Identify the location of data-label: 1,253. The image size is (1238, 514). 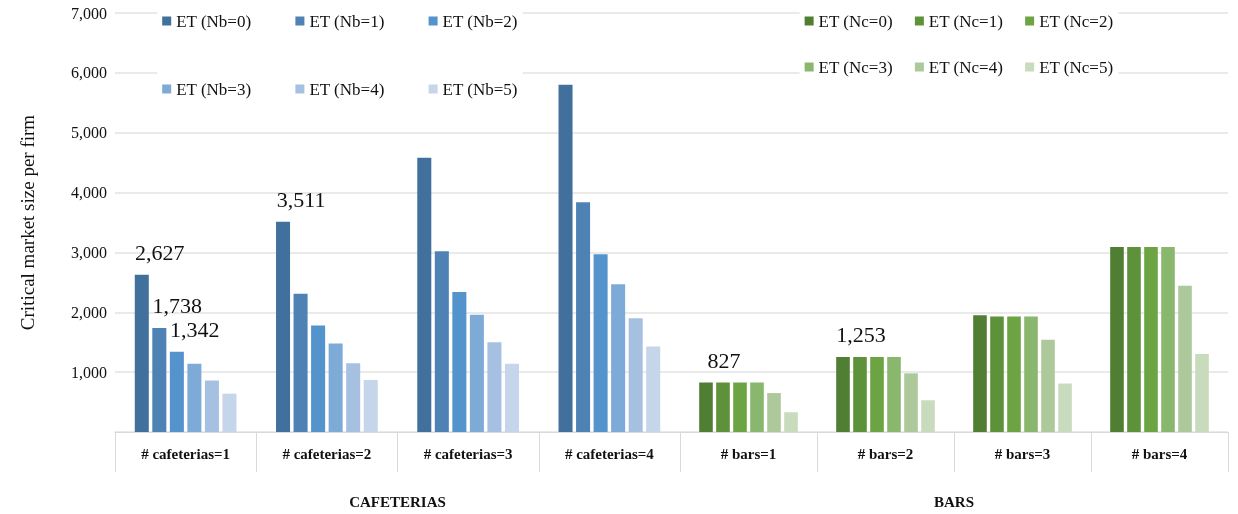
(861, 335).